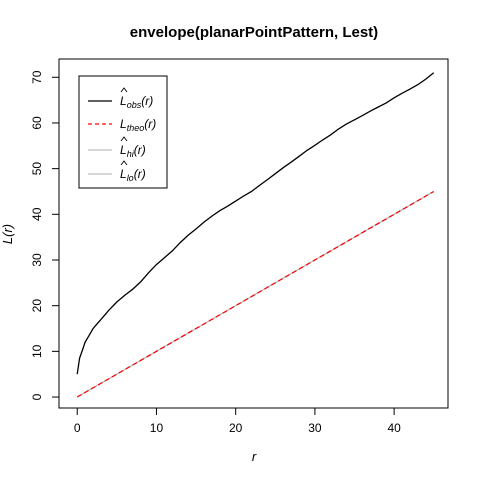 This screenshot has width=480, height=485. Describe the element at coordinates (37, 214) in the screenshot. I see `y-tick-label: 40` at that location.